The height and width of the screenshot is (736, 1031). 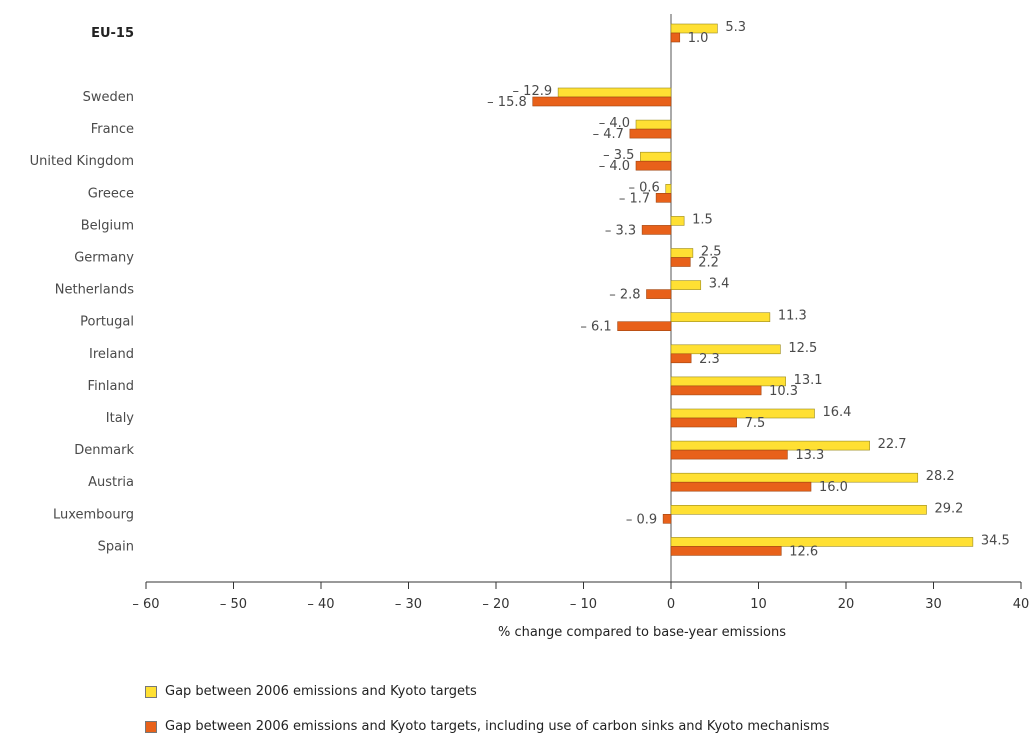 I want to click on data-label-series-1: 28.2, so click(x=940, y=476).